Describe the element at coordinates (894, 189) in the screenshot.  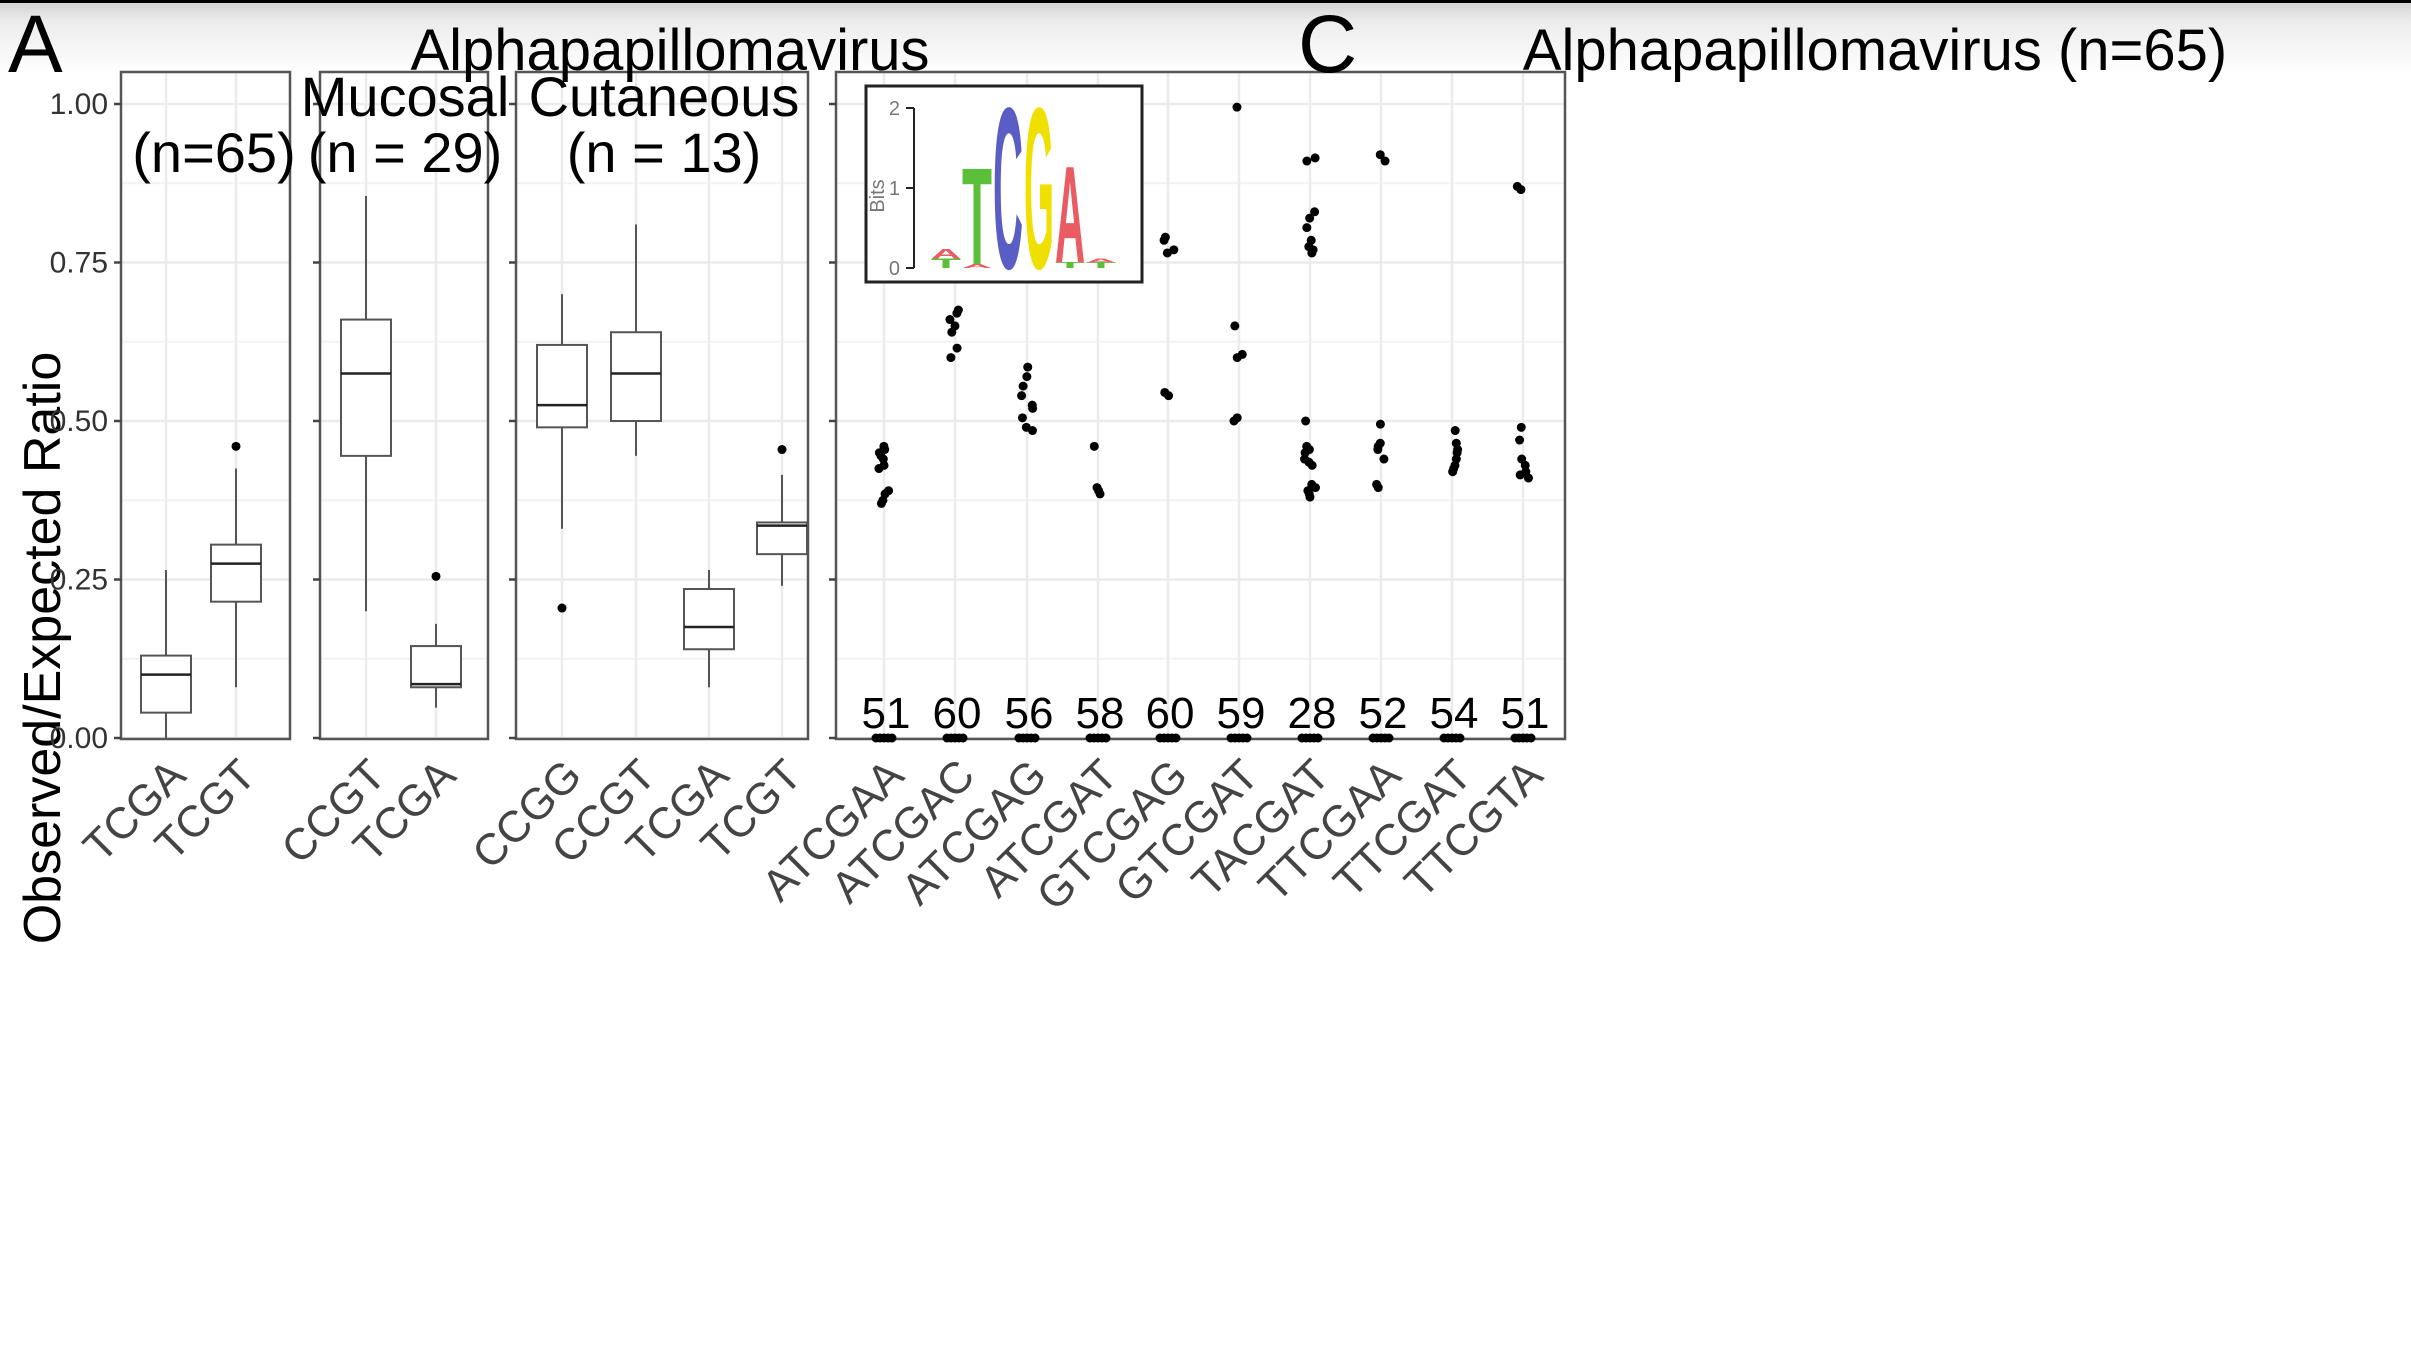
I see `inset-y-tick-label: 1` at that location.